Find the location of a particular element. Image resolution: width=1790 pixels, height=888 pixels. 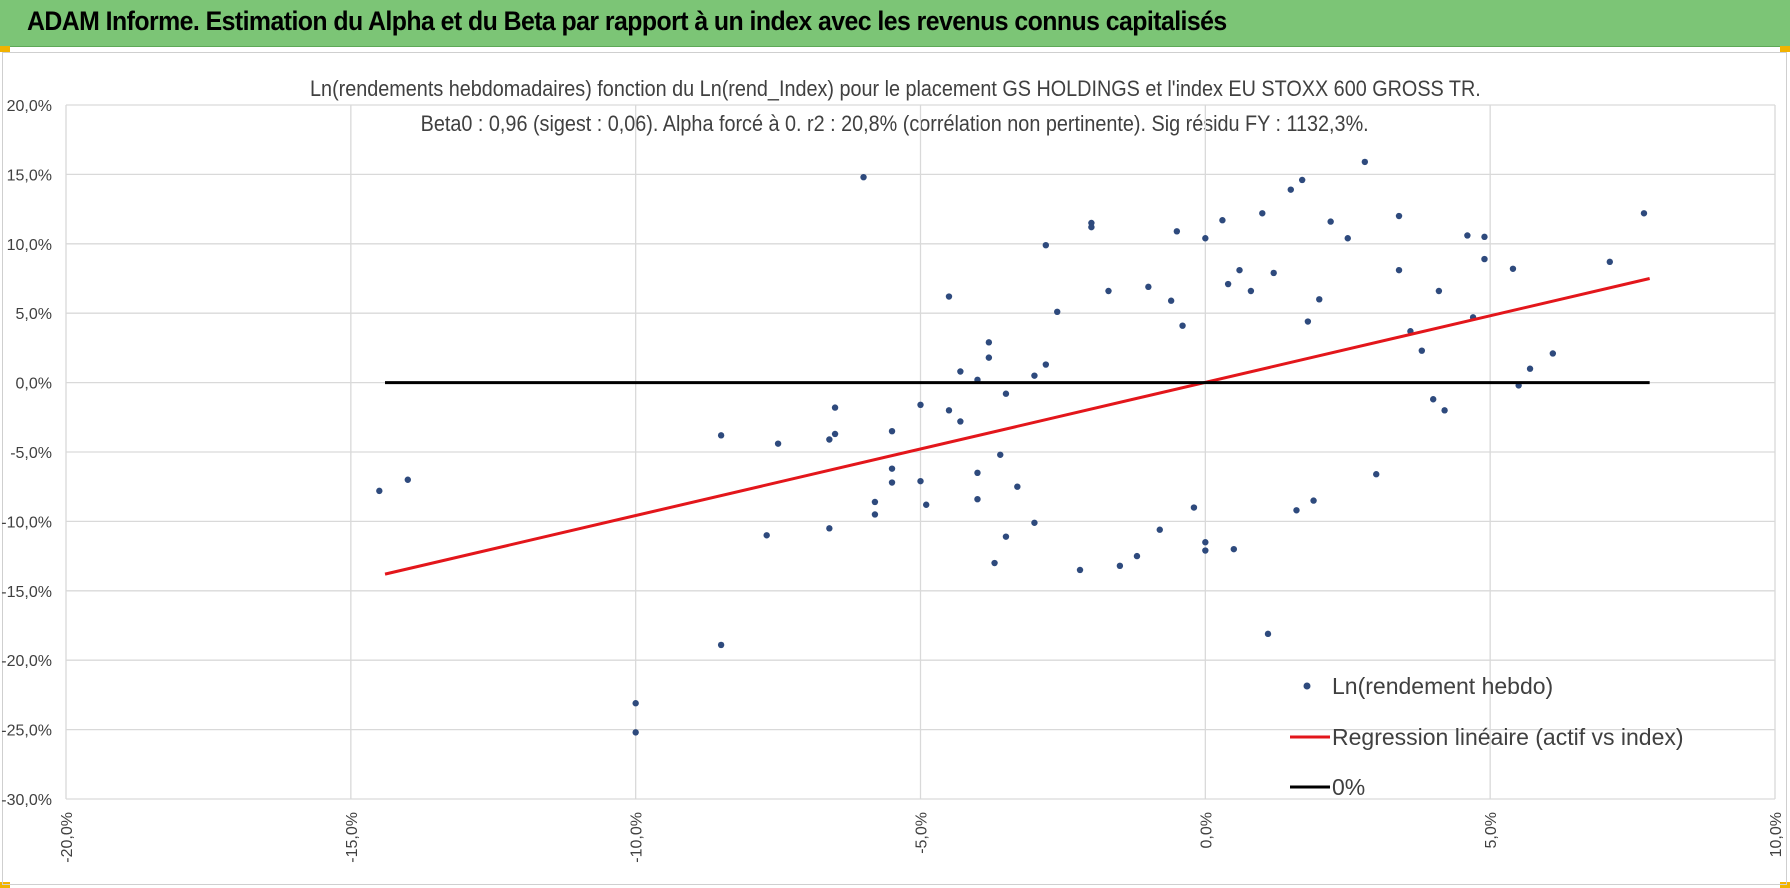

y-tick-label: 0,0% is located at coordinates (34, 384).